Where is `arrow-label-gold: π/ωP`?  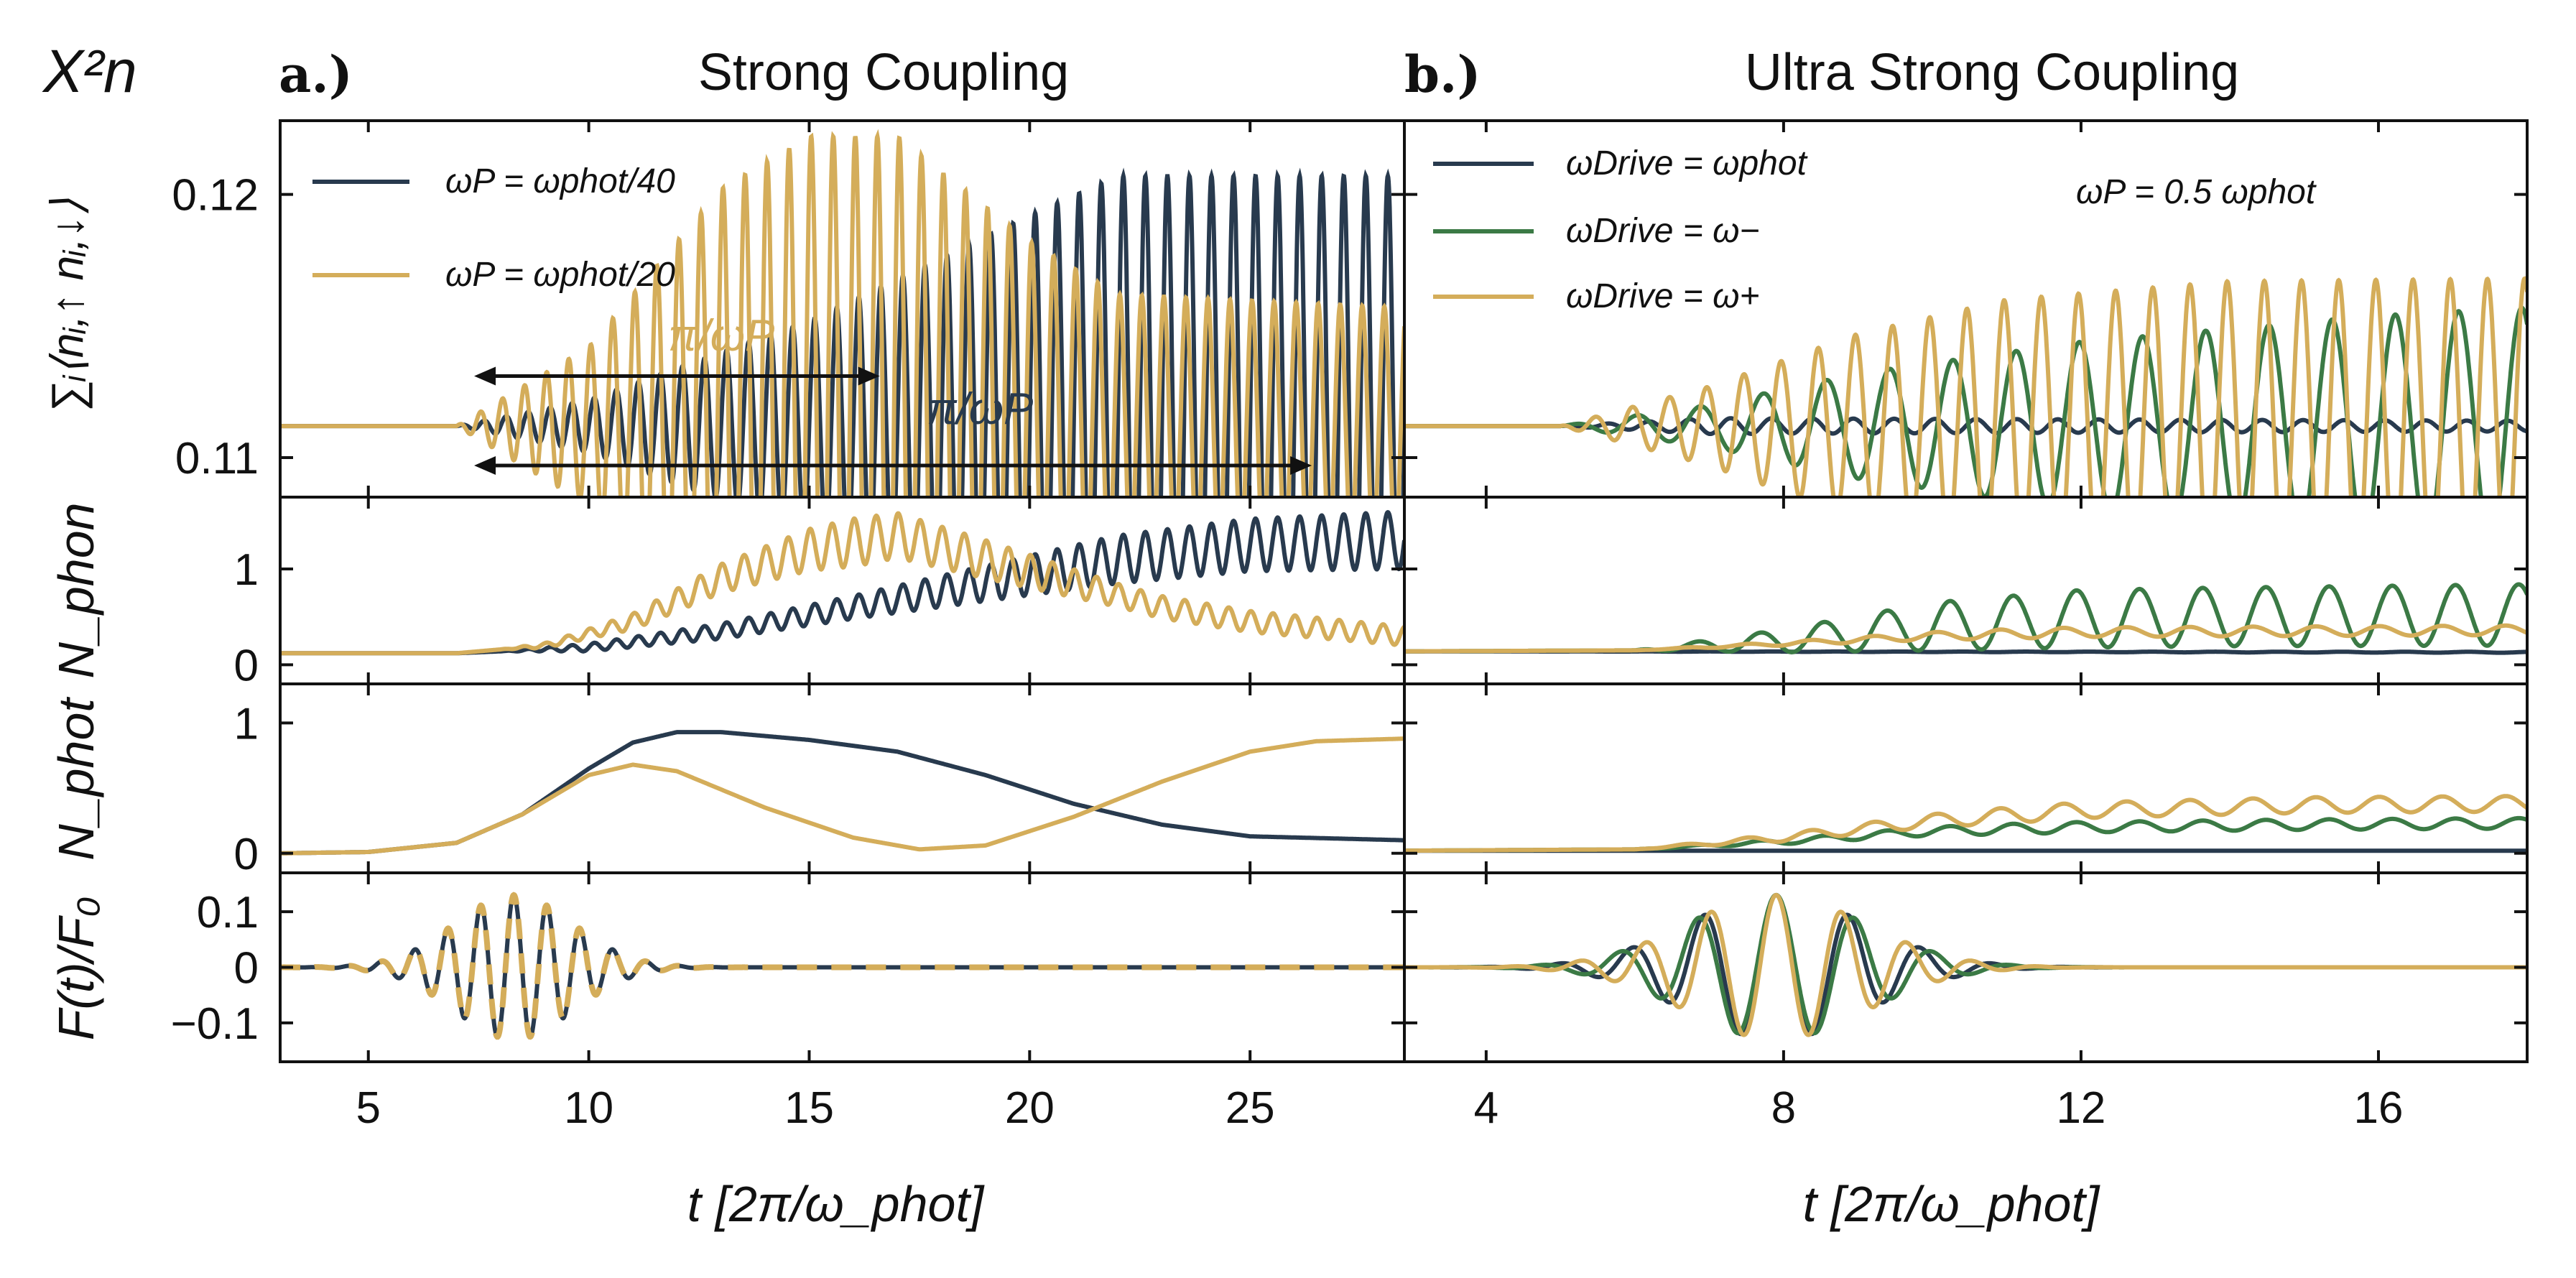 arrow-label-gold: π/ωP is located at coordinates (721, 336).